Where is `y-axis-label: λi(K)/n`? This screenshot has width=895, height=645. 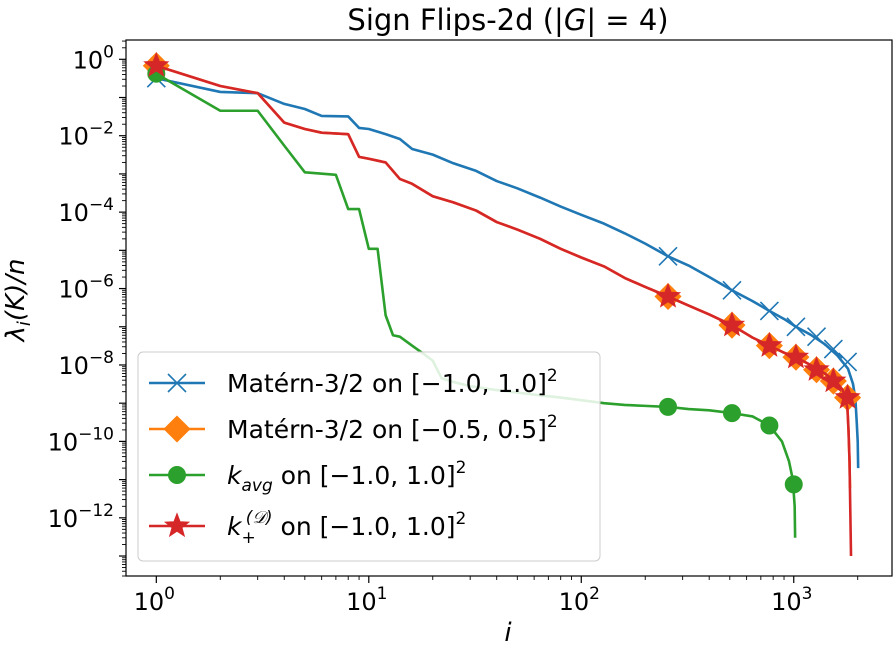 y-axis-label: λi(K)/n is located at coordinates (18, 301).